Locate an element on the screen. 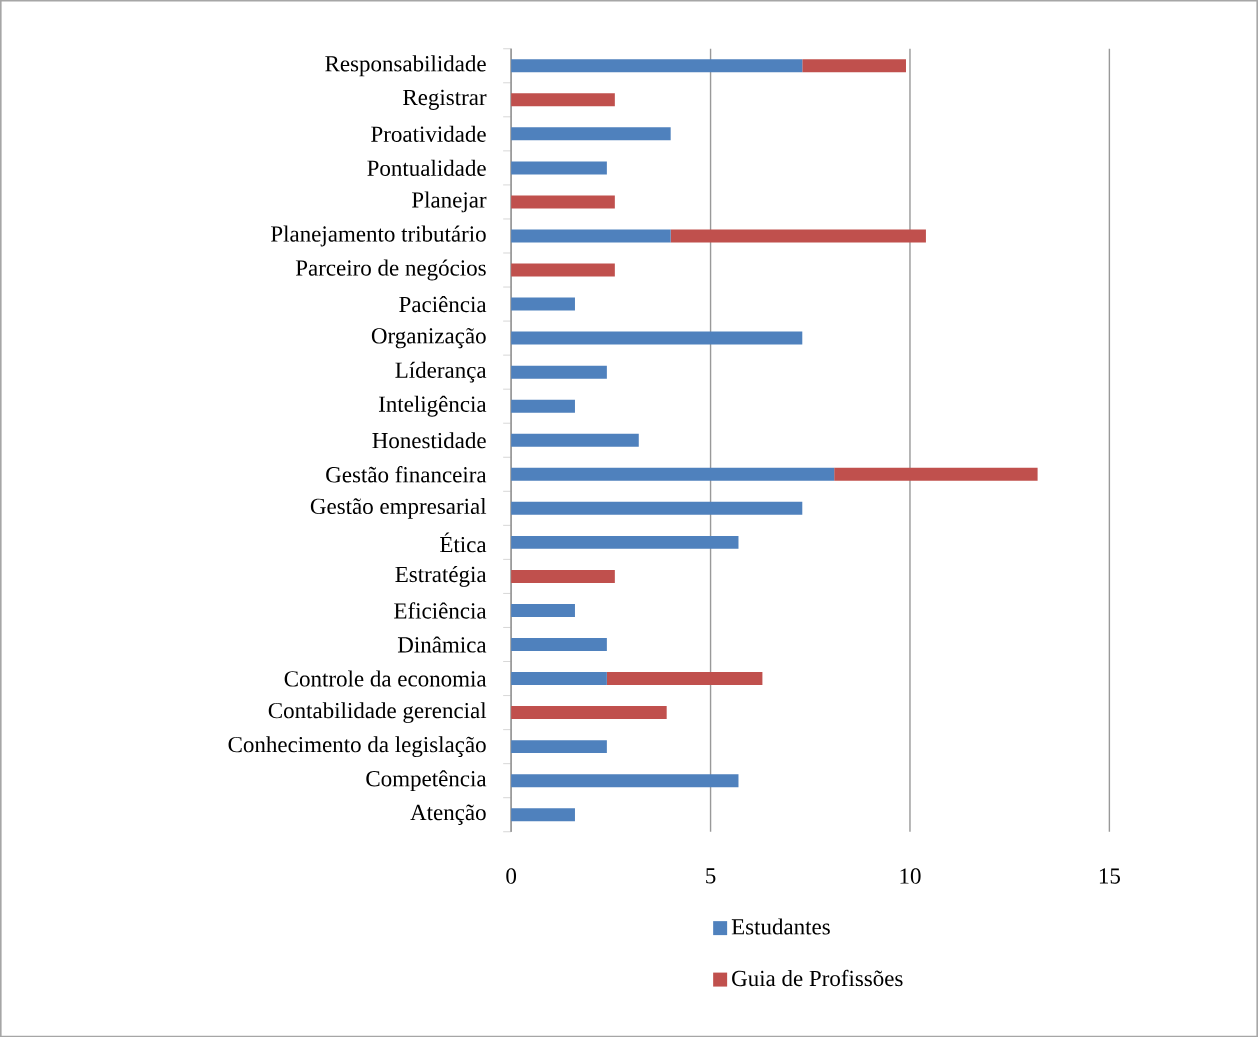 The image size is (1258, 1037). y-tick-label: Ética is located at coordinates (463, 542).